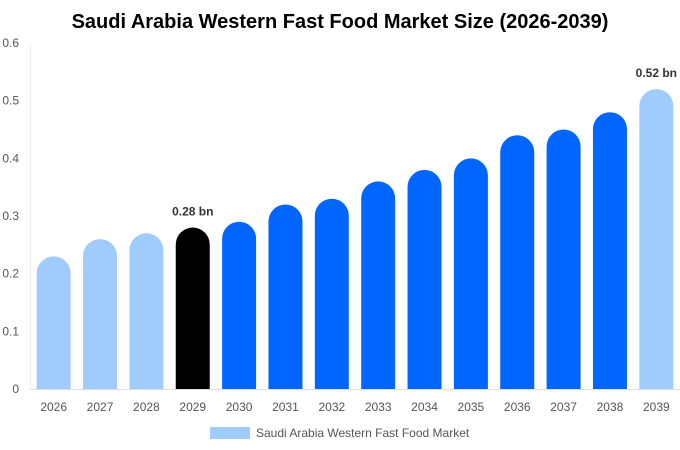 The image size is (680, 450). I want to click on bar-2038, so click(609, 250).